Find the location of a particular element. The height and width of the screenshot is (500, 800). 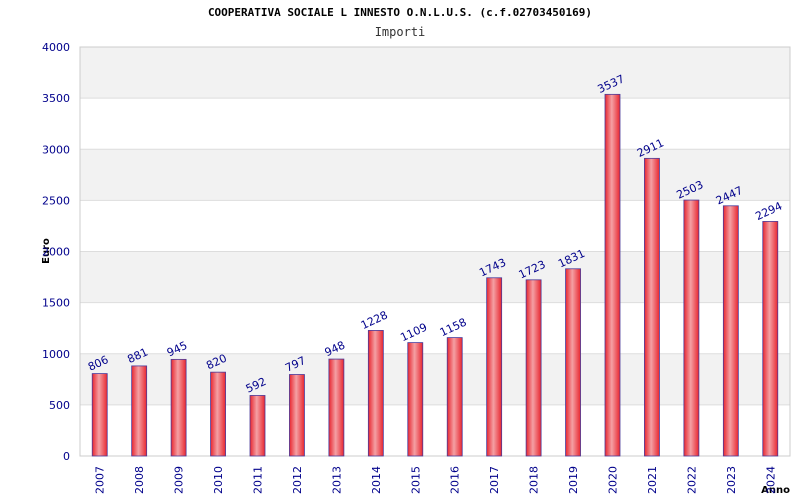

y-tick-label: 2500 is located at coordinates (56, 200).